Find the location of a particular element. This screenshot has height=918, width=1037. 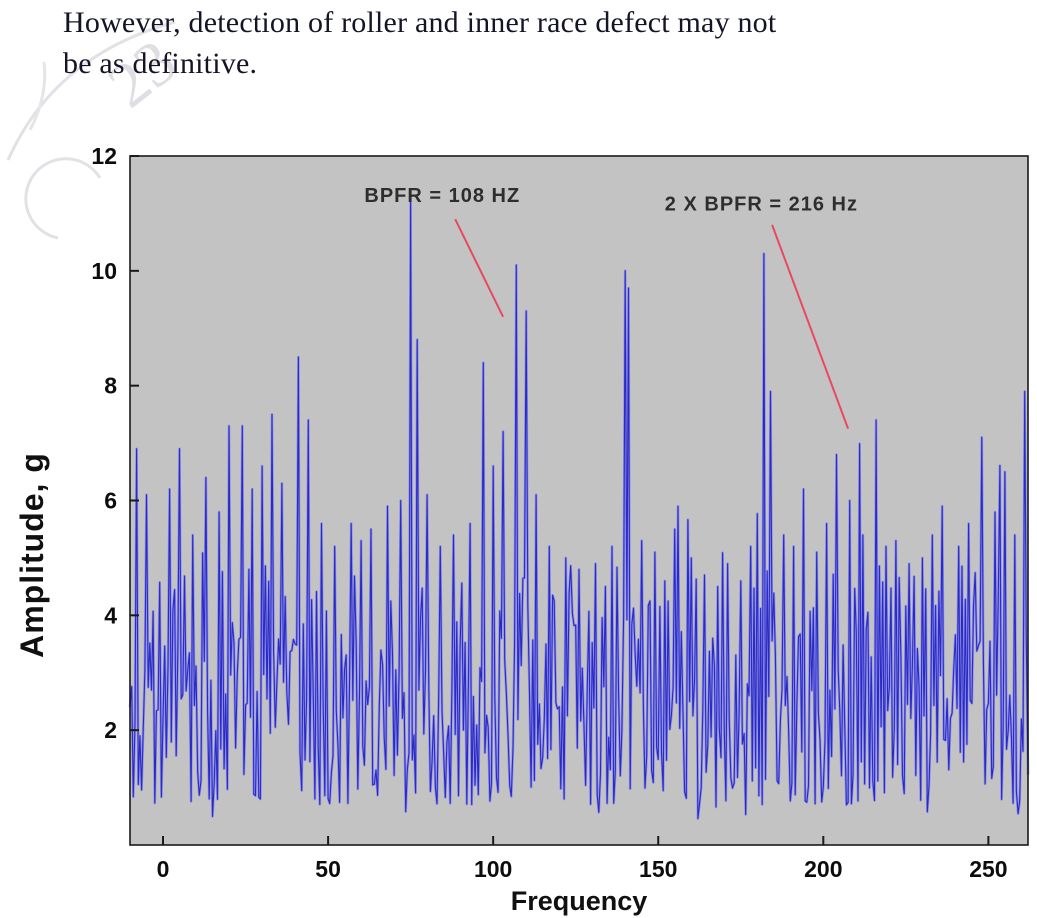

x-tick-label: 200 is located at coordinates (823, 869).